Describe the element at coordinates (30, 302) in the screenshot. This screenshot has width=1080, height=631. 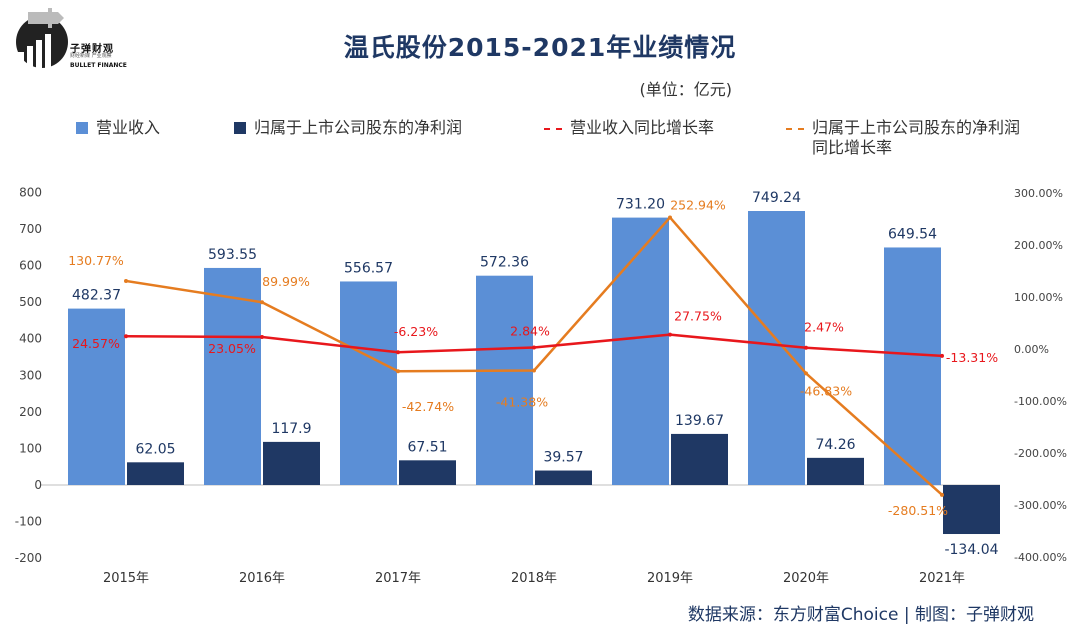
I see `left-axis-tick: 500` at that location.